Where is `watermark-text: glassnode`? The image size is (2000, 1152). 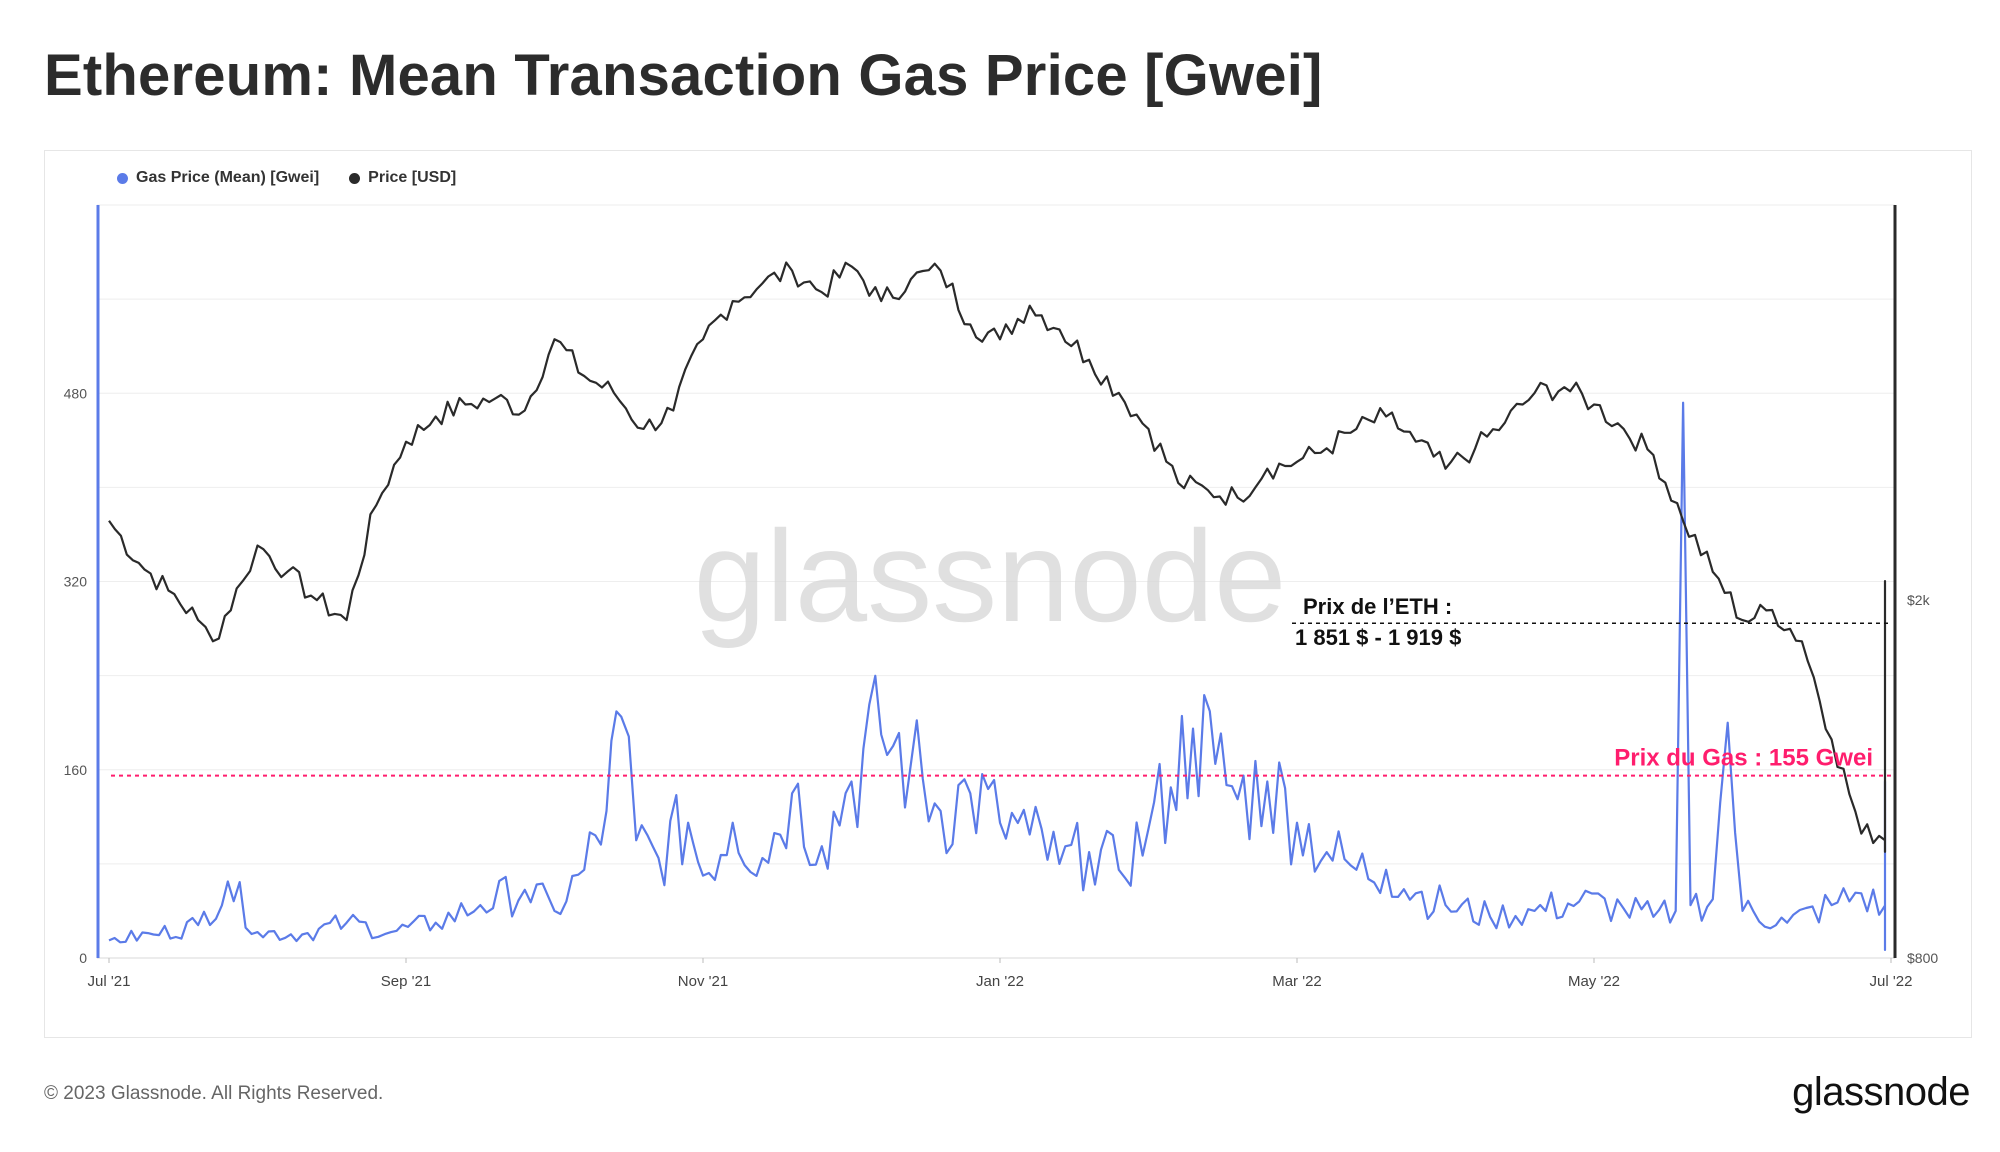
watermark-text: glassnode is located at coordinates (990, 576).